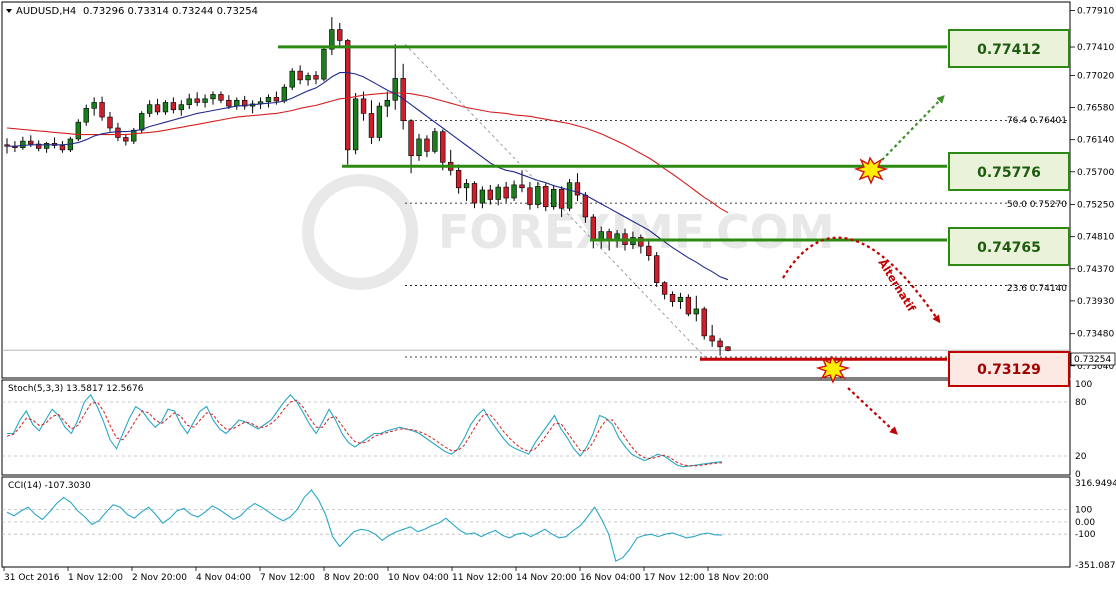 The height and width of the screenshot is (592, 1116). Describe the element at coordinates (1095, 76) in the screenshot. I see `price-tick-label: 0.77020` at that location.